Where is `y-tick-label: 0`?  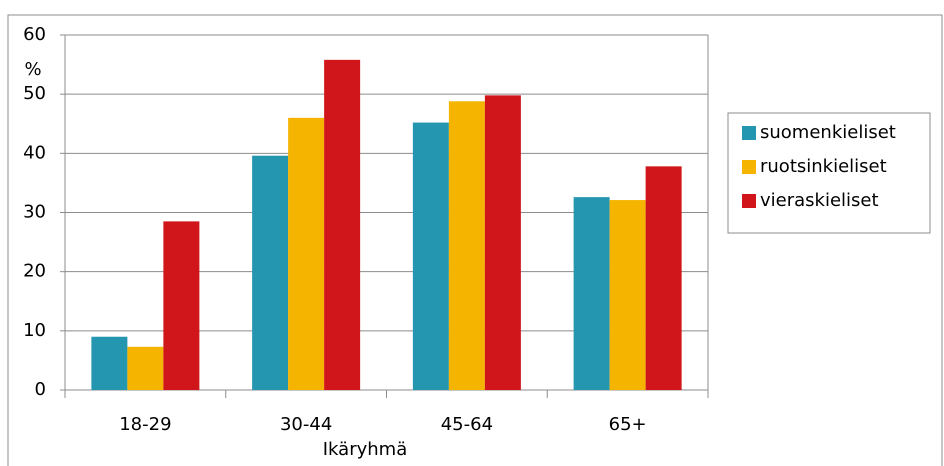
y-tick-label: 0 is located at coordinates (40, 389).